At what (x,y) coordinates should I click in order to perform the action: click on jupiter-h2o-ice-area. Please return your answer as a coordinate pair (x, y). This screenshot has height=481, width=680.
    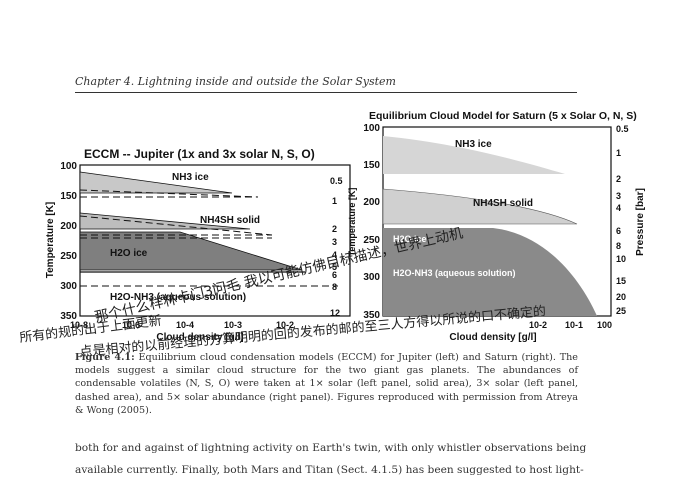
    Looking at the image, I should click on (191, 251).